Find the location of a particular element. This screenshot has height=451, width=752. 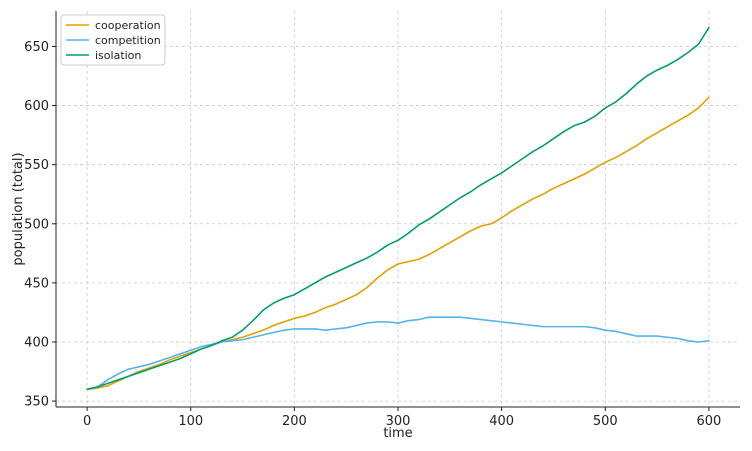

x-tick-label: 100 is located at coordinates (190, 421).